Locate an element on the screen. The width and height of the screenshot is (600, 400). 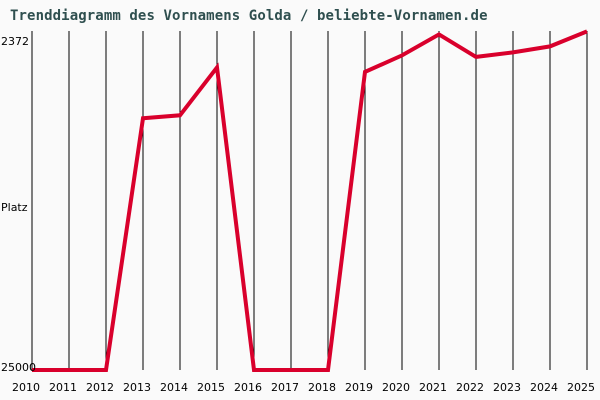
x-axis-label: 2010 is located at coordinates (26, 387).